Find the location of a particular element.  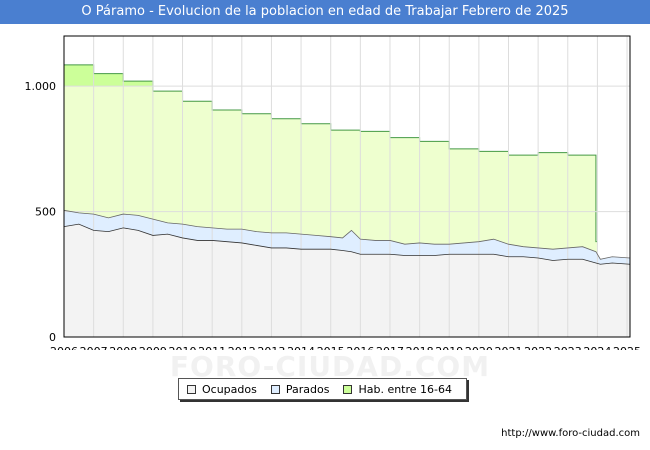

legend: Ocupados Parados Hab. entre 16-64 is located at coordinates (322, 389).